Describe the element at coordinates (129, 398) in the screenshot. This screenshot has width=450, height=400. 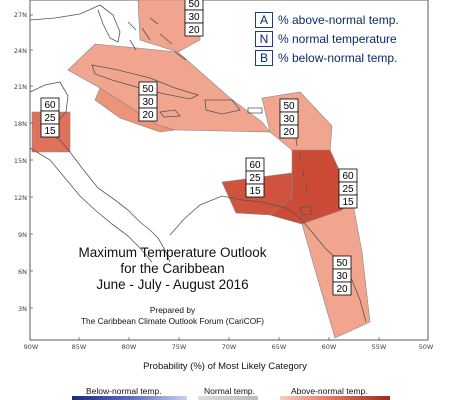
I see `below-normal-color-bar` at that location.